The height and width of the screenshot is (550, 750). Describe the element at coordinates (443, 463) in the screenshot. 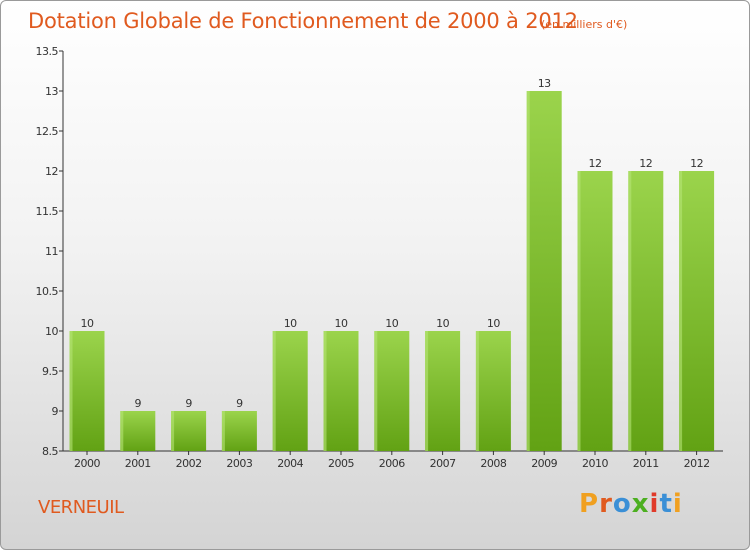

I see `x-tick-label: 2007` at that location.